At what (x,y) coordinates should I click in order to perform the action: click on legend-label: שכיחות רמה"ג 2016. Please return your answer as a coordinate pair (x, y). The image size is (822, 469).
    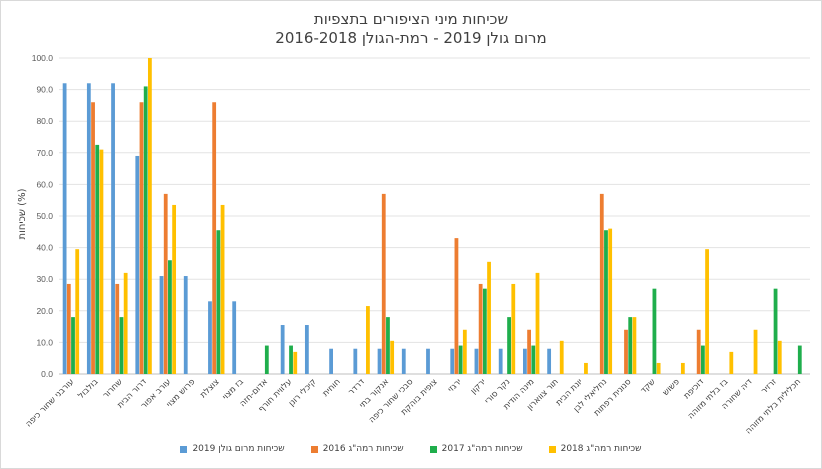
    Looking at the image, I should click on (363, 449).